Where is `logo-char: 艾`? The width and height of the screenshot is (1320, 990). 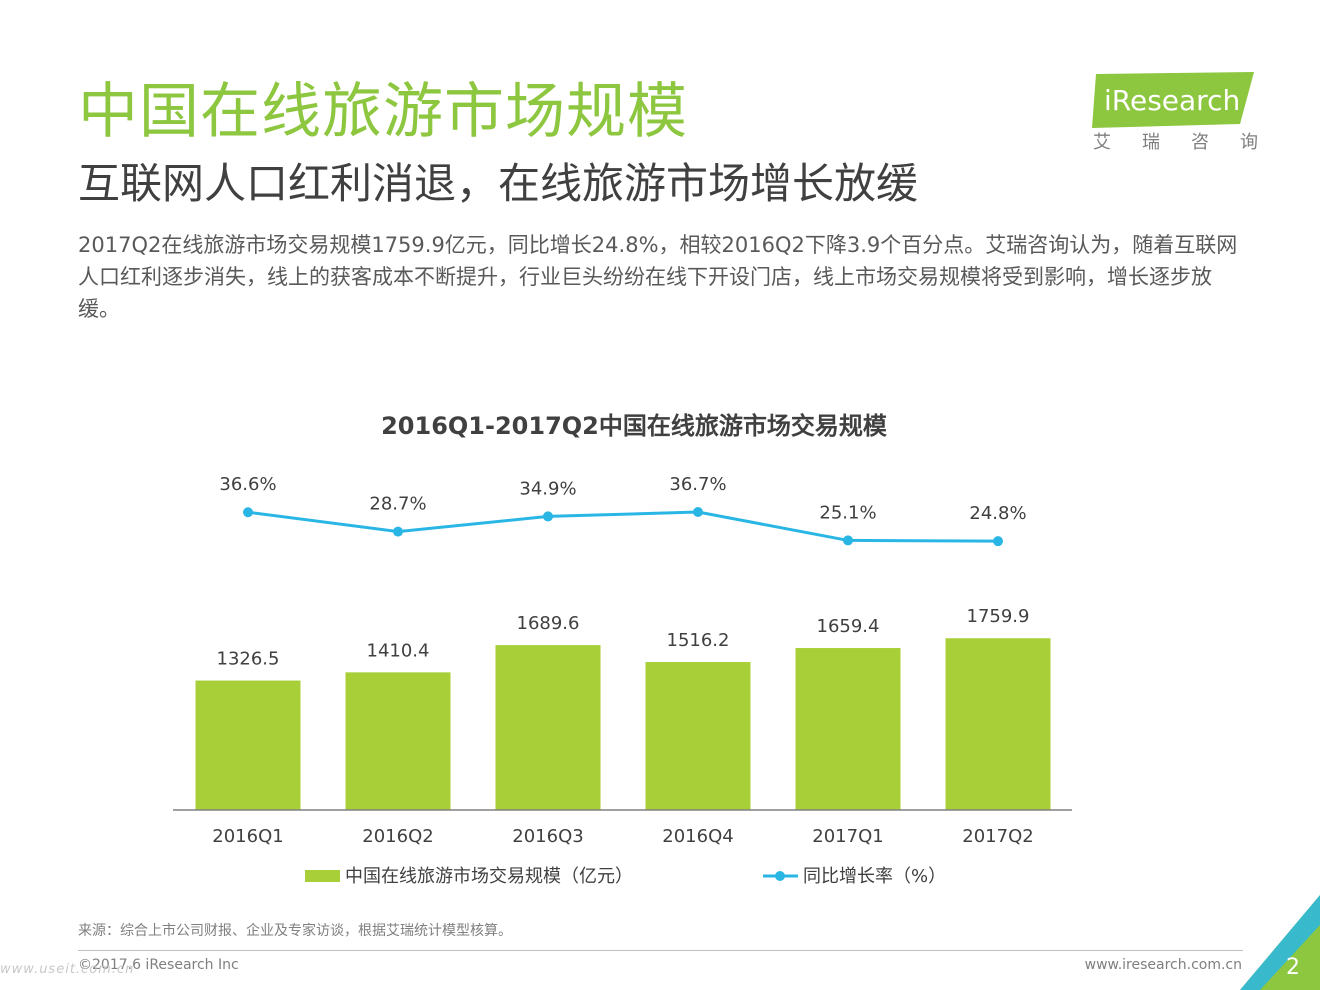
logo-char: 艾 is located at coordinates (1102, 142).